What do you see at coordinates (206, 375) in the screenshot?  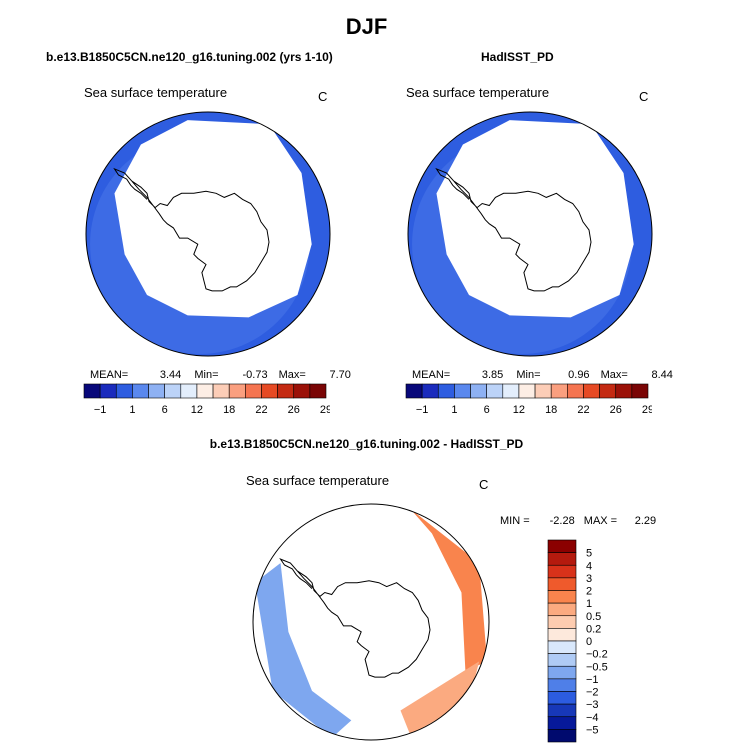 I see `panel1-min-label: Min=` at bounding box center [206, 375].